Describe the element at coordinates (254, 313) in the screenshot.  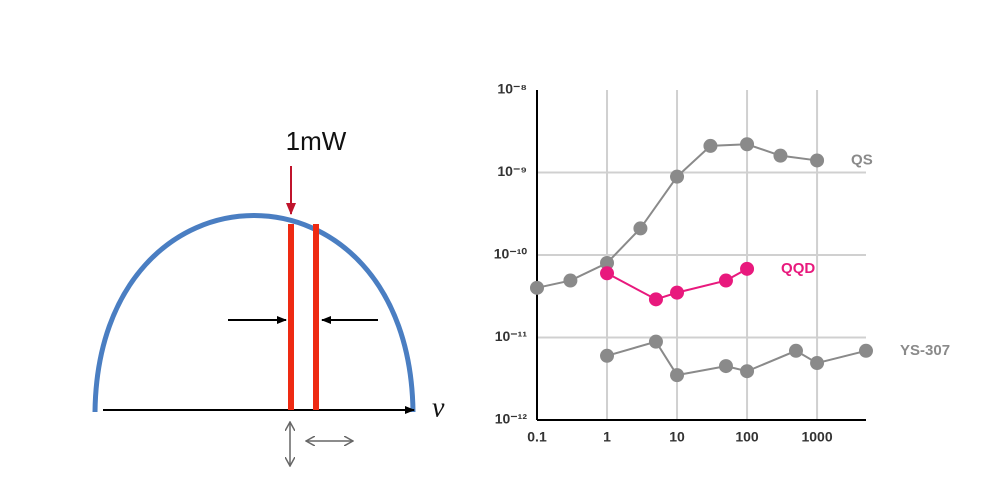
I see `spectrum-curve` at that location.